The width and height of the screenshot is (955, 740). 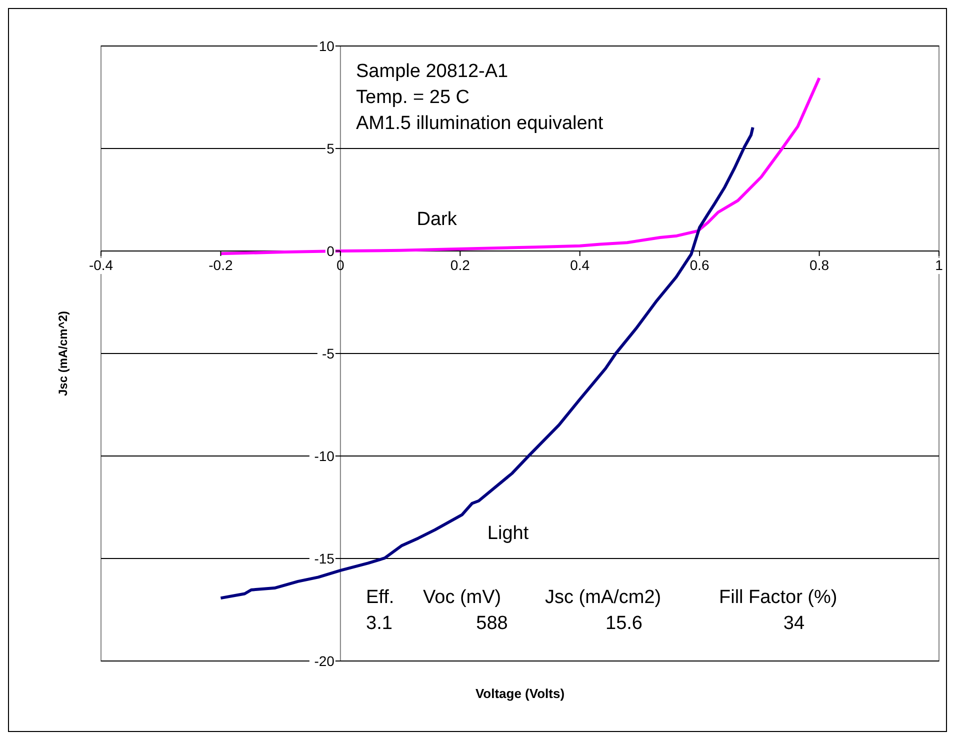 I want to click on annotation: Temp. = 25 C, so click(x=413, y=97).